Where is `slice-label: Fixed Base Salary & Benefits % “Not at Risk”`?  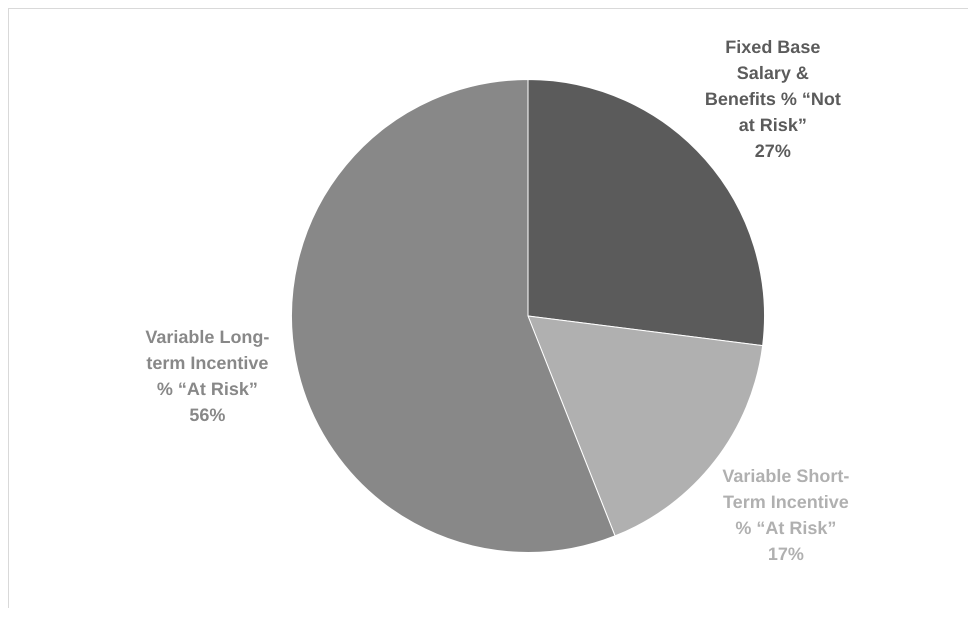 slice-label: Fixed Base Salary & Benefits % “Not at Risk” is located at coordinates (772, 86).